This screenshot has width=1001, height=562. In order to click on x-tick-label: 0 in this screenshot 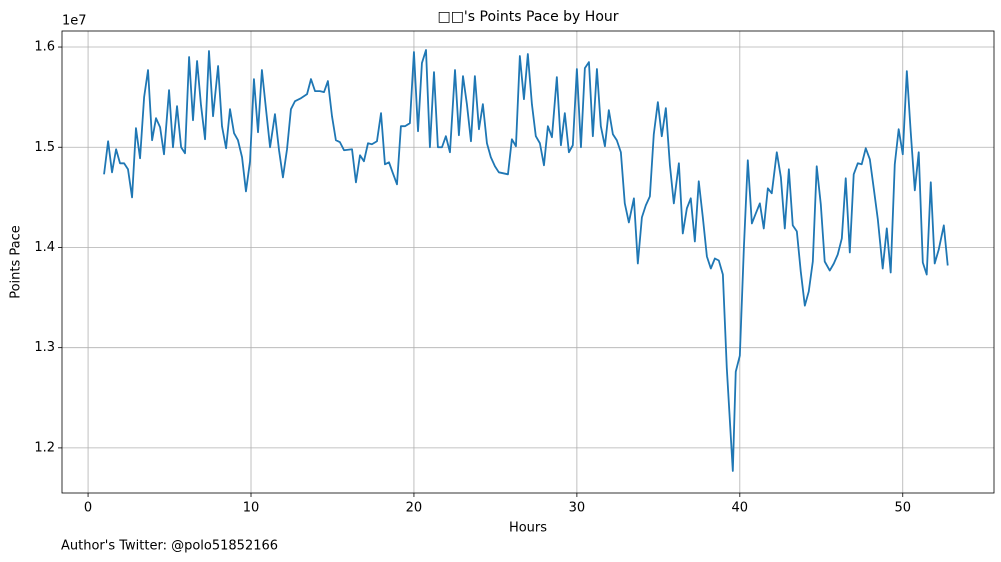, I will do `click(88, 508)`.